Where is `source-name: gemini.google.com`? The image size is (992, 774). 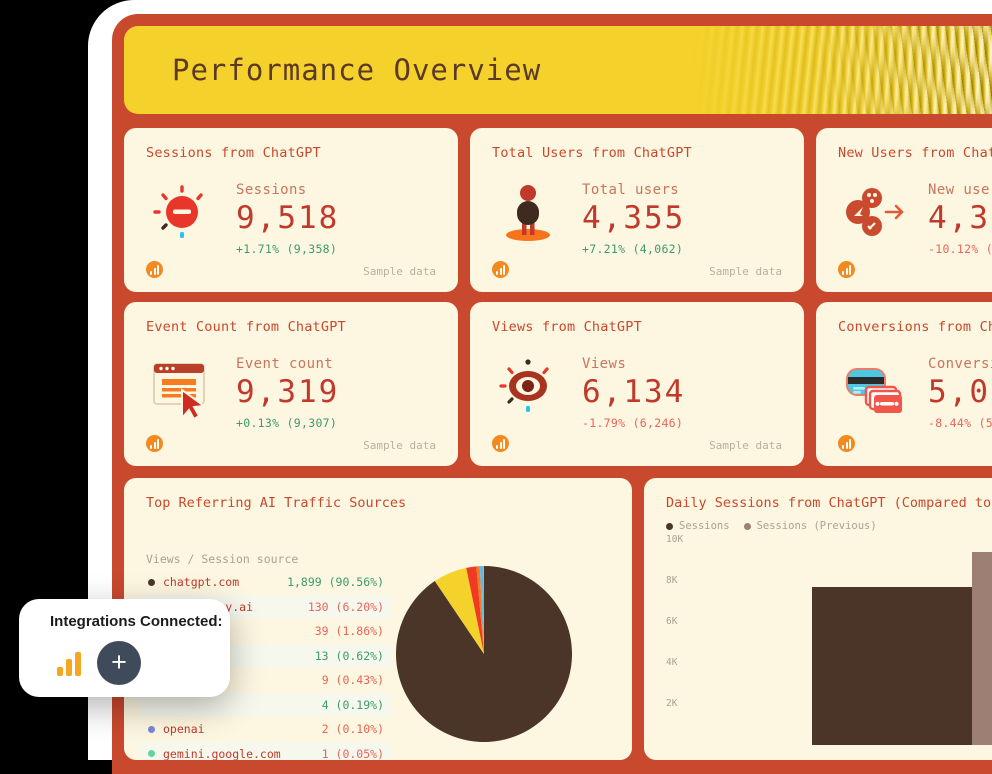 source-name: gemini.google.com is located at coordinates (222, 753).